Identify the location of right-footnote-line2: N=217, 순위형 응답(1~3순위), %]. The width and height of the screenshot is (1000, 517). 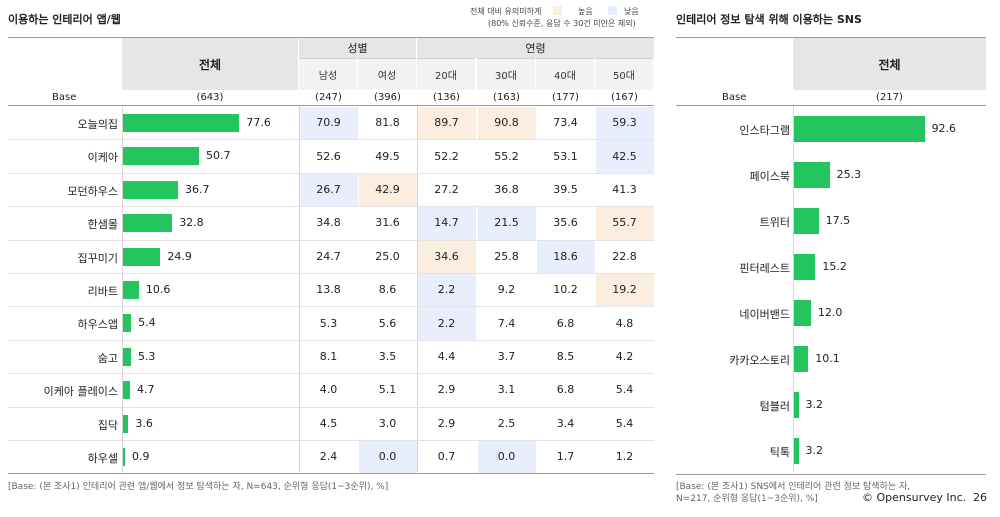
(747, 499).